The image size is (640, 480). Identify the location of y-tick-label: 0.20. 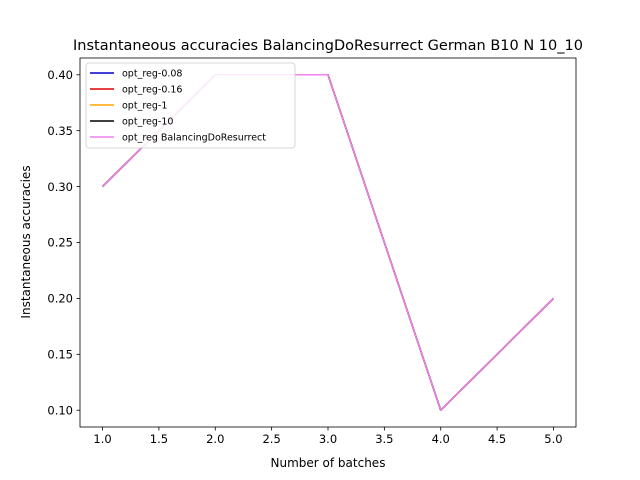
(60, 299).